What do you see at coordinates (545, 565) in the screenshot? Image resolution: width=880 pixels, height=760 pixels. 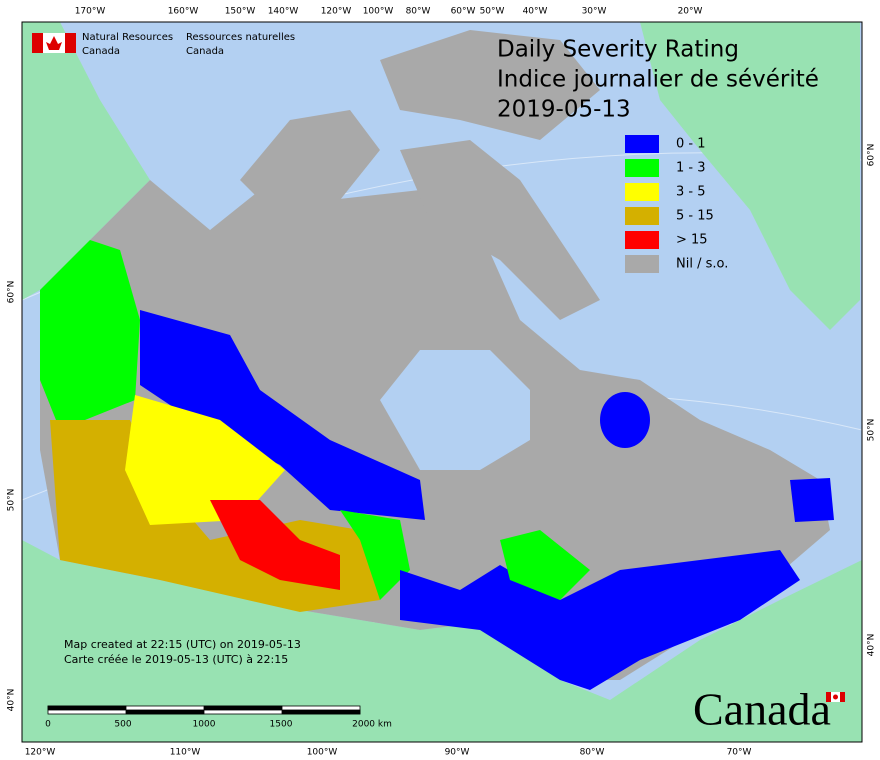 I see `region-1-3-quebec` at bounding box center [545, 565].